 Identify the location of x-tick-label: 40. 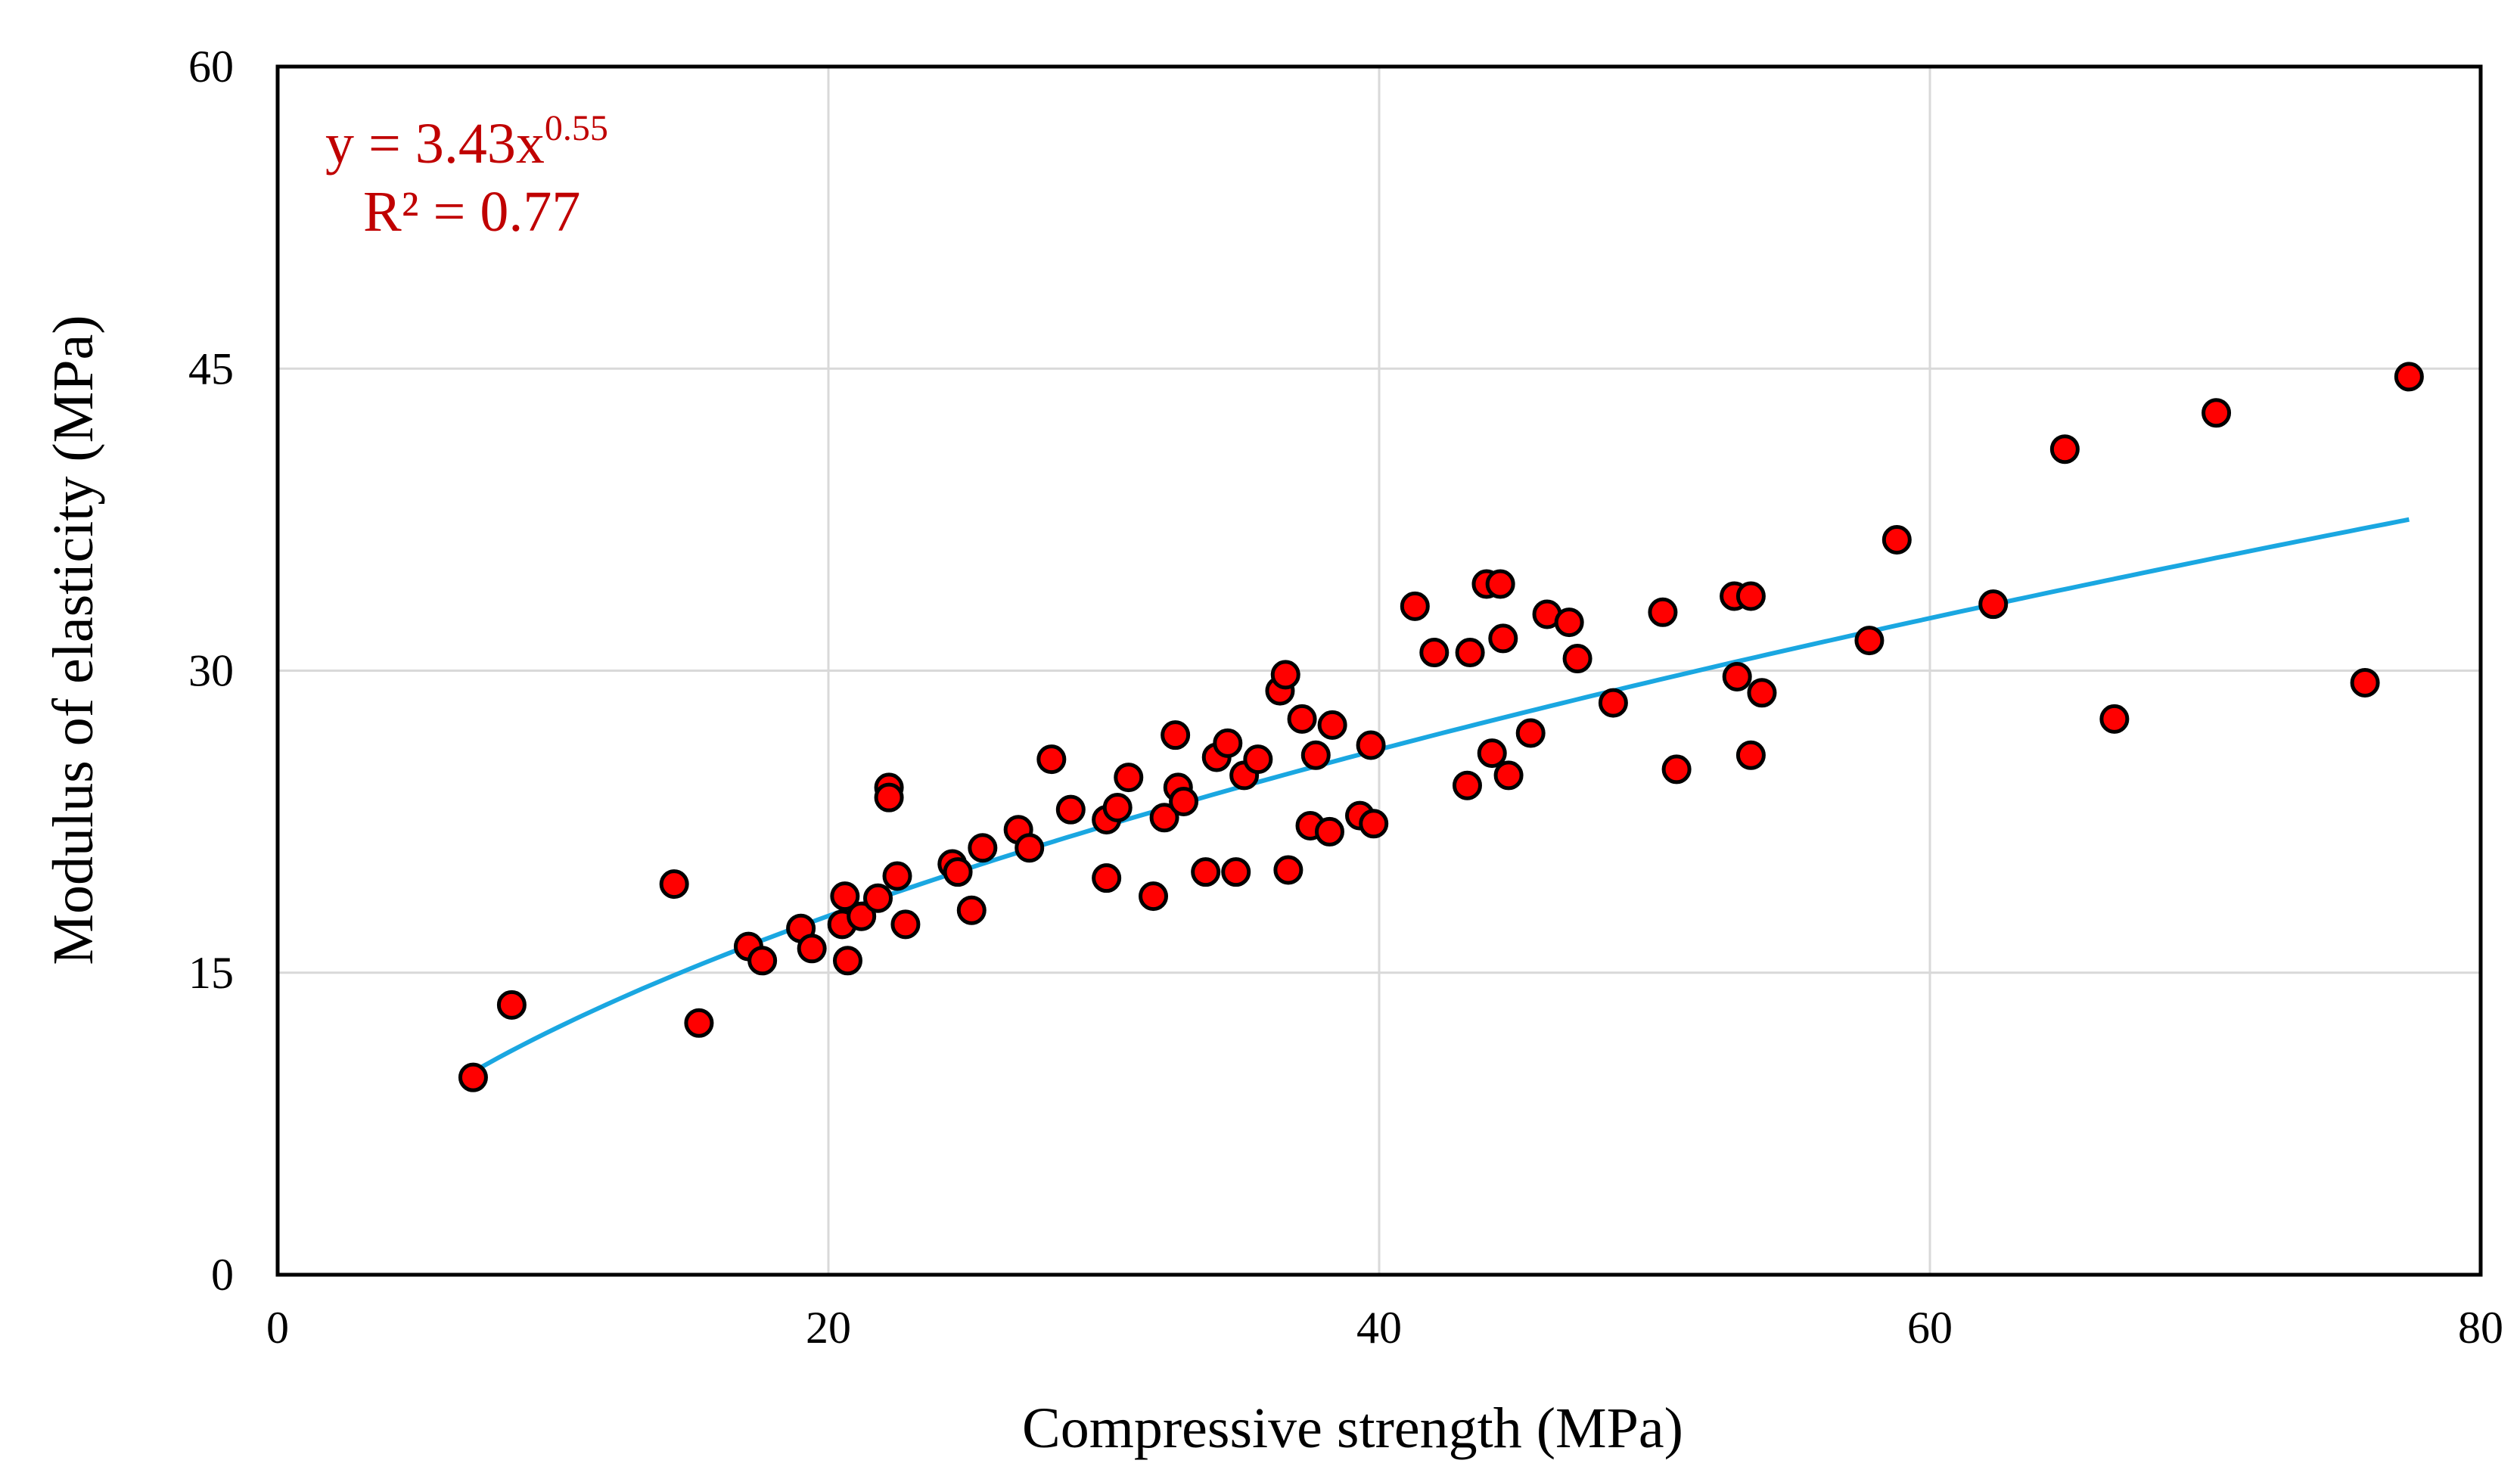
(1379, 1328).